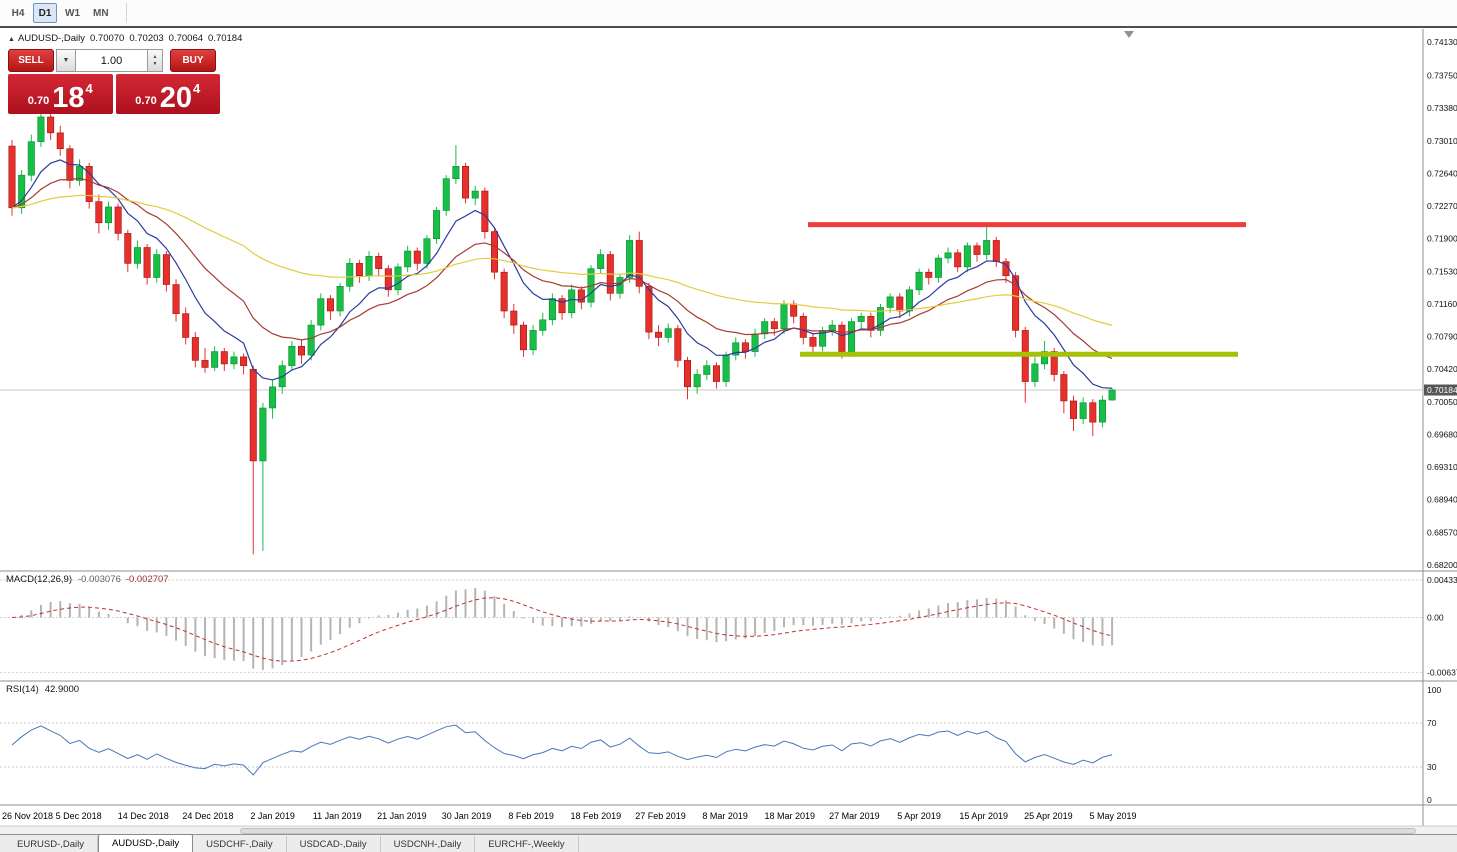 The height and width of the screenshot is (852, 1457). I want to click on price-axis-label: 0.69680, so click(1442, 434).